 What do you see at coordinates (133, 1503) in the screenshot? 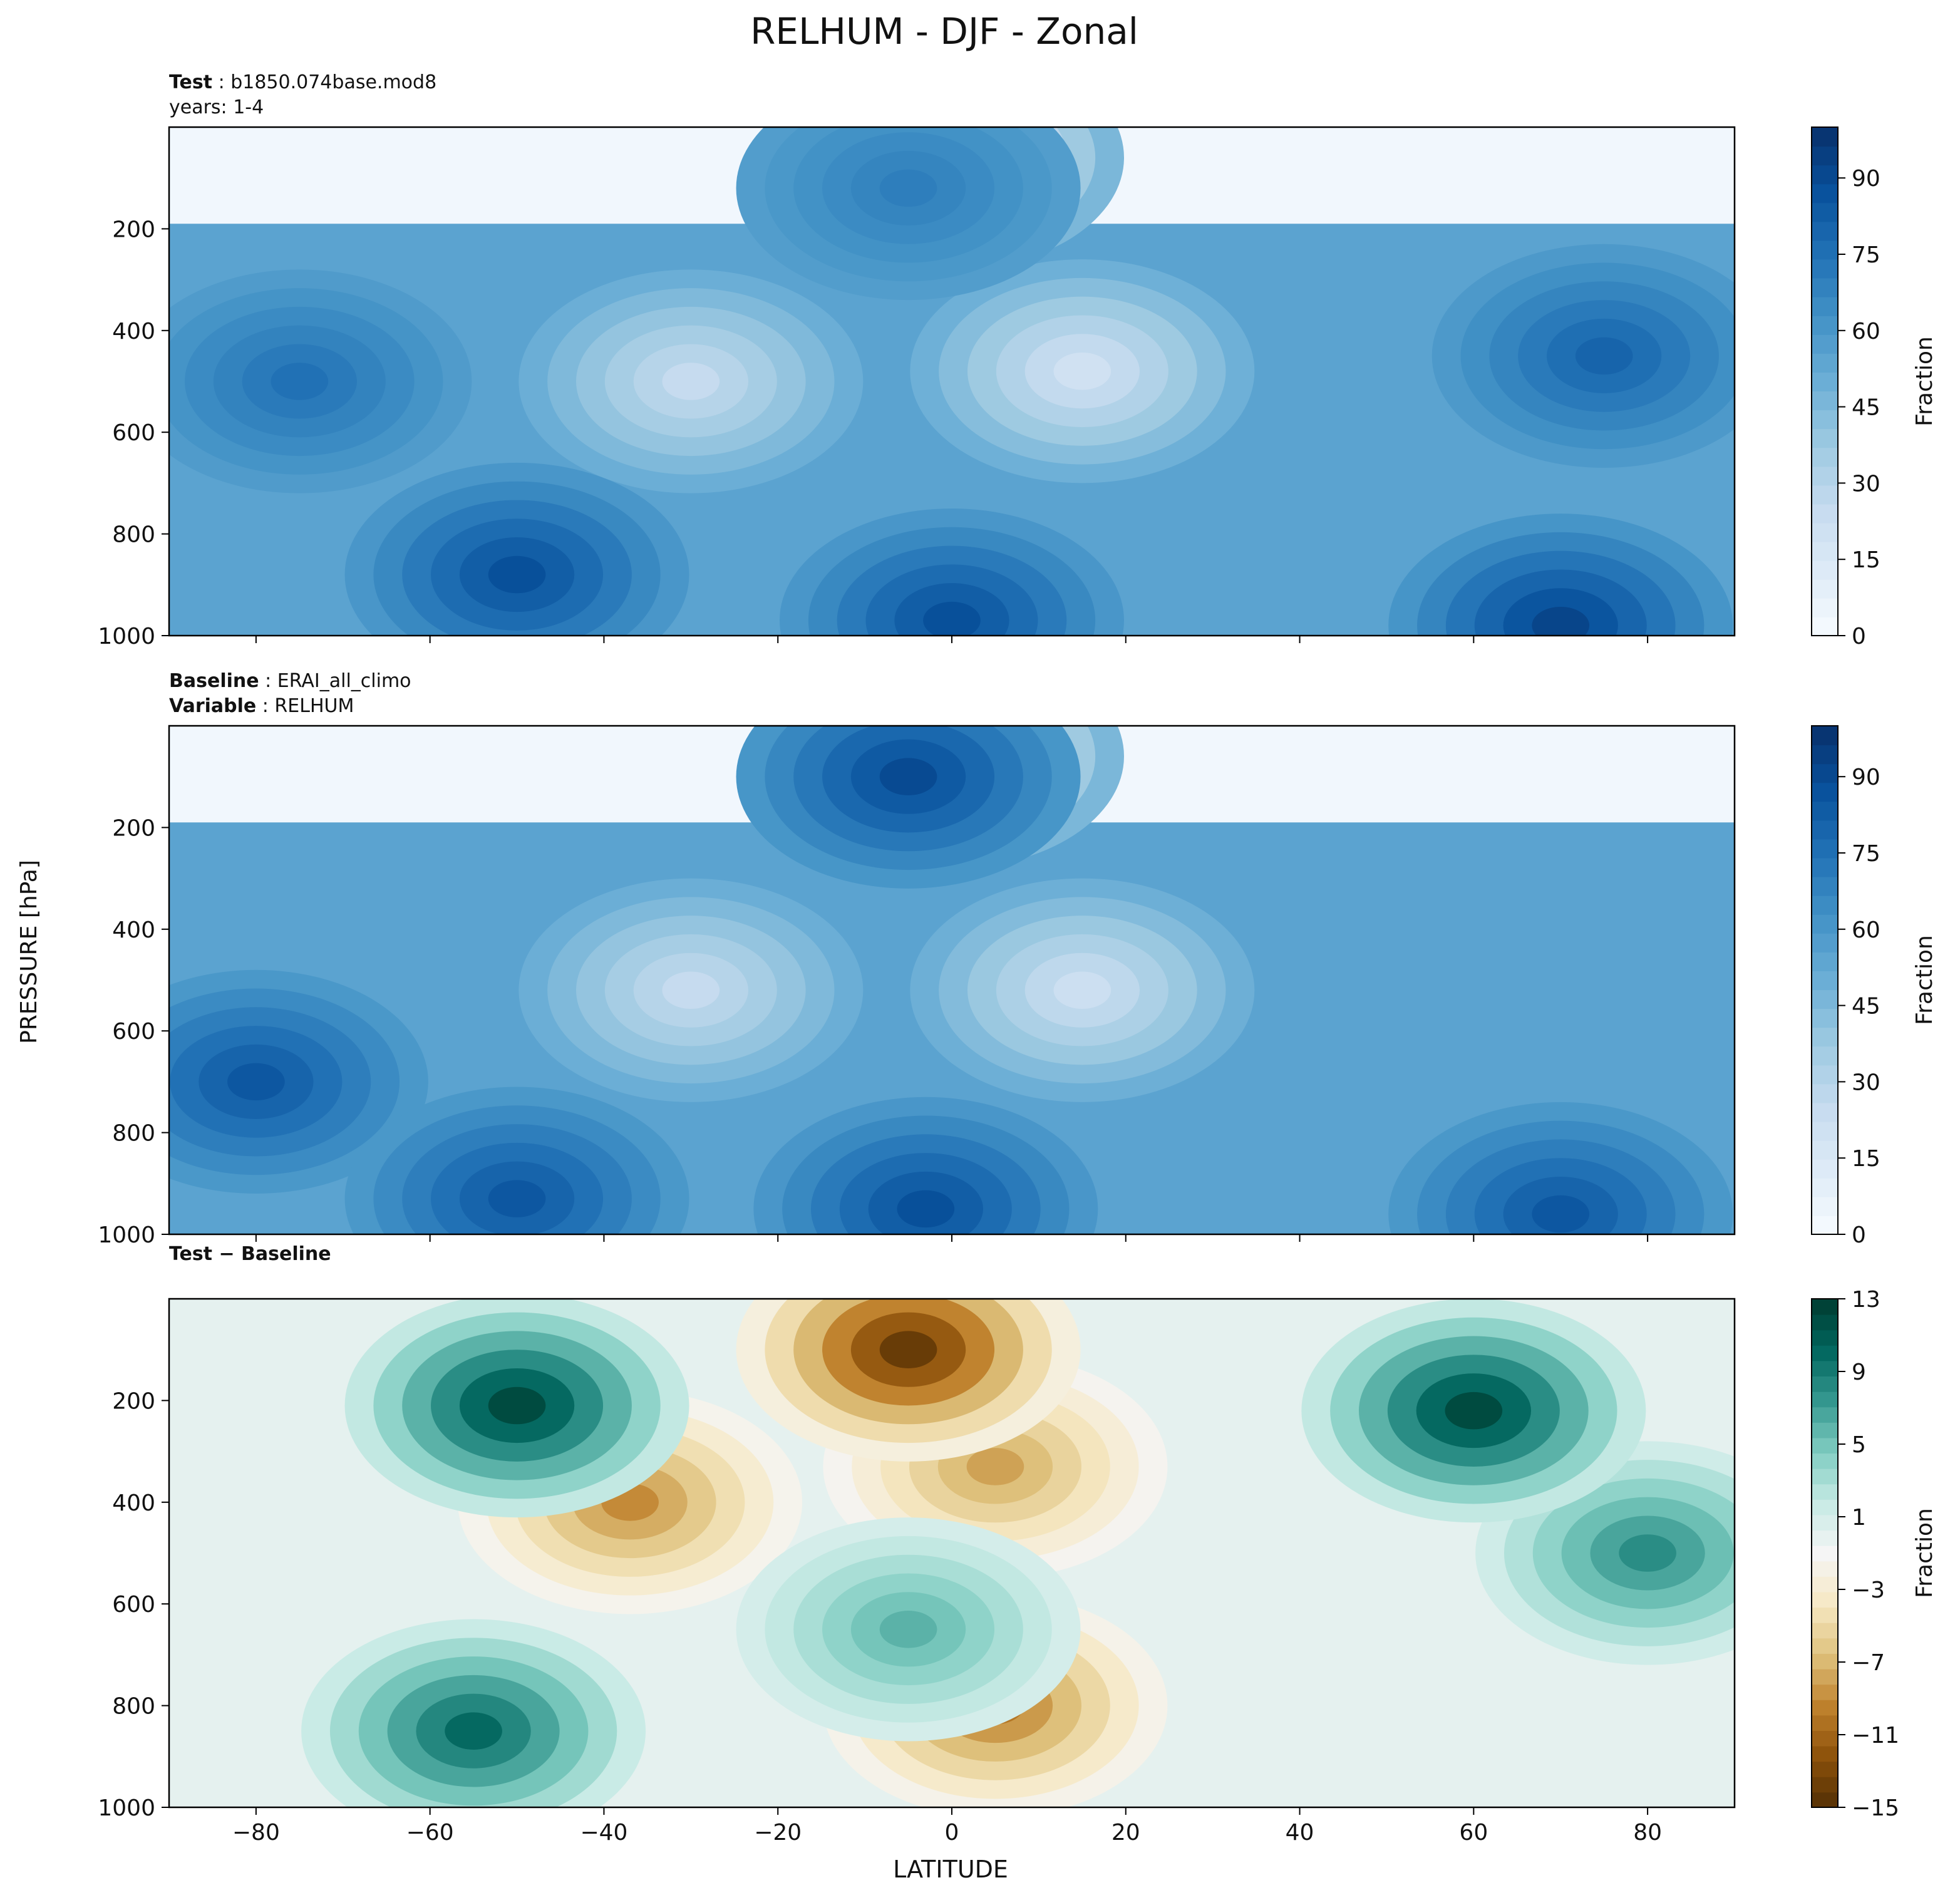
I see `y-tick-label: 400` at bounding box center [133, 1503].